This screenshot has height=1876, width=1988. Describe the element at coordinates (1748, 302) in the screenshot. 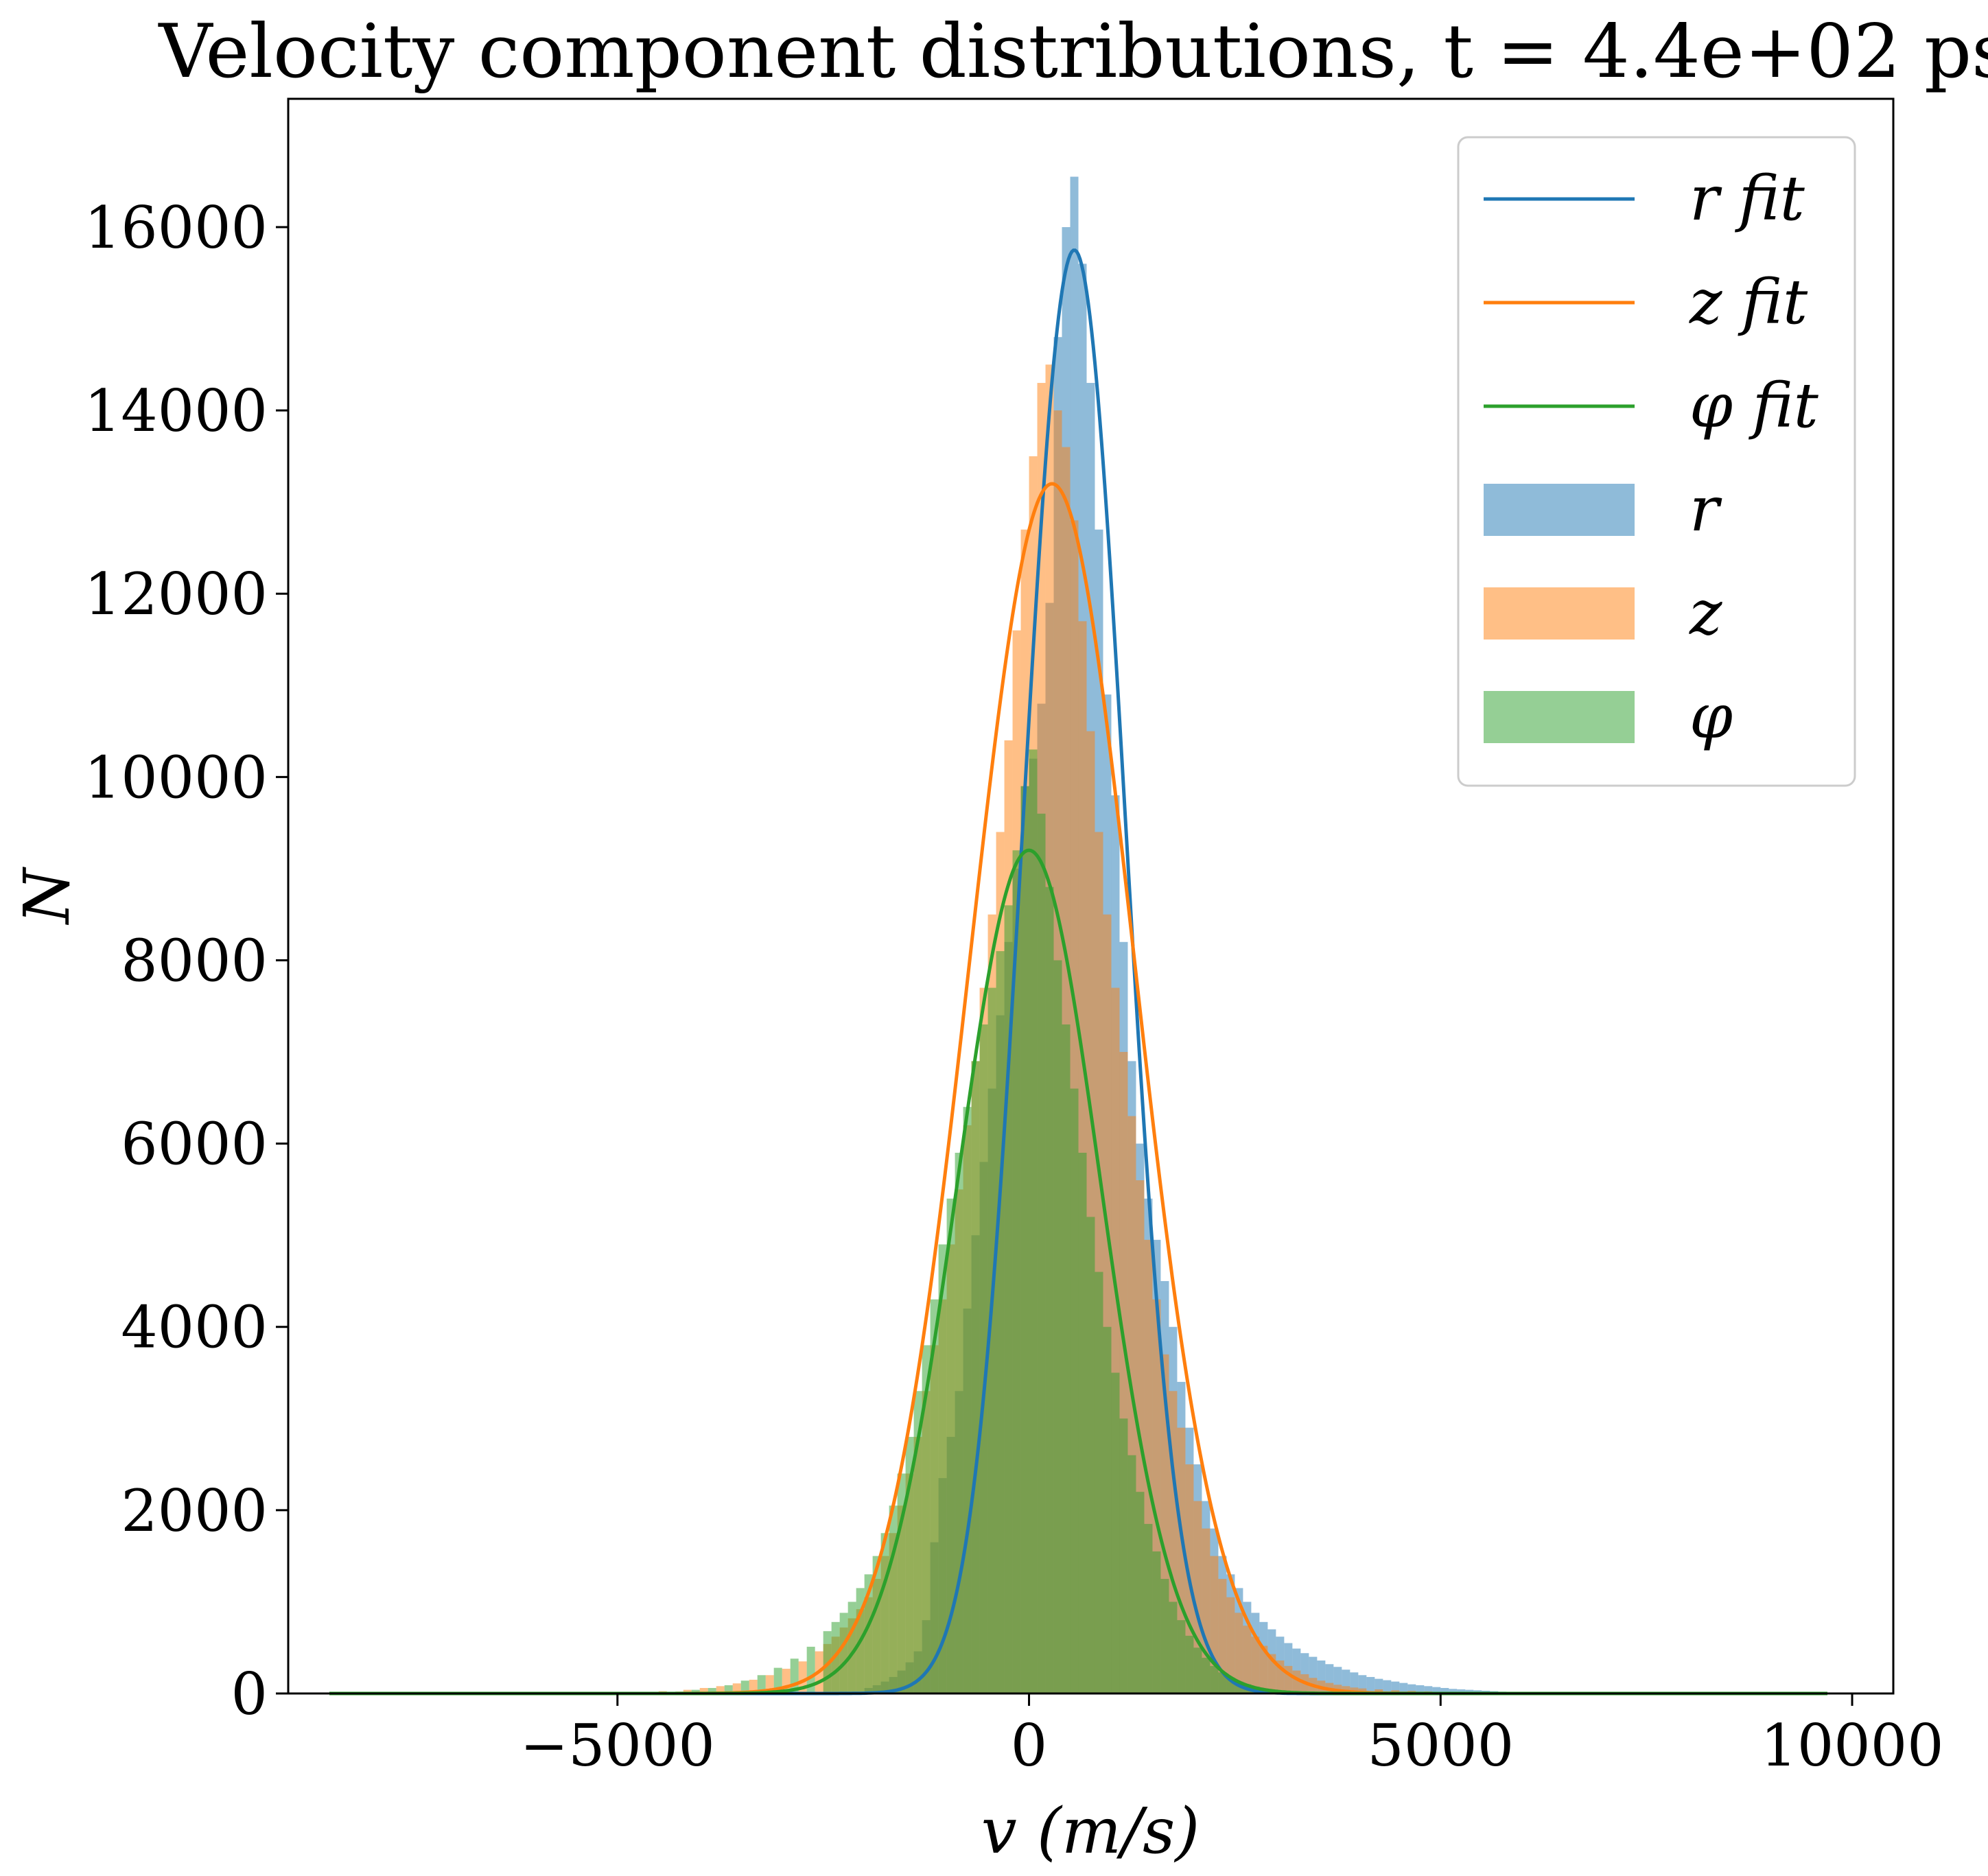

I see `legend-label-1: z fit` at that location.